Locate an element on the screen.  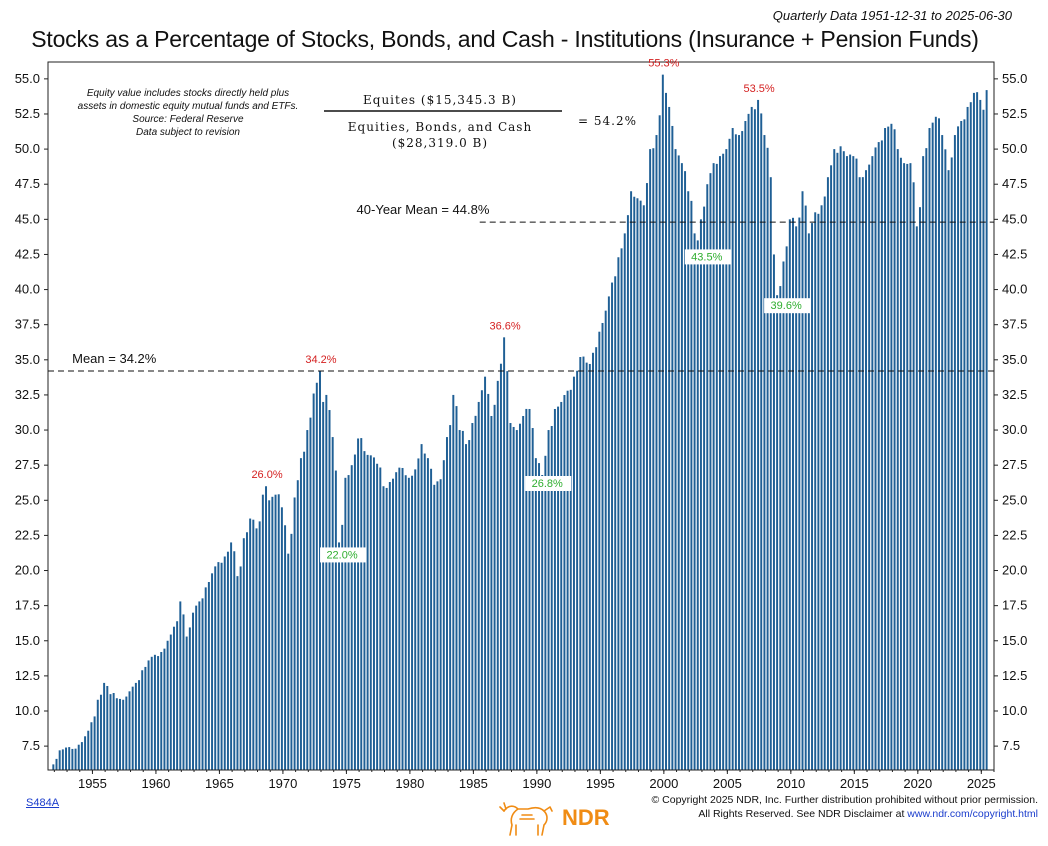
y-tick-label-left: 20.0 is located at coordinates (27, 570).